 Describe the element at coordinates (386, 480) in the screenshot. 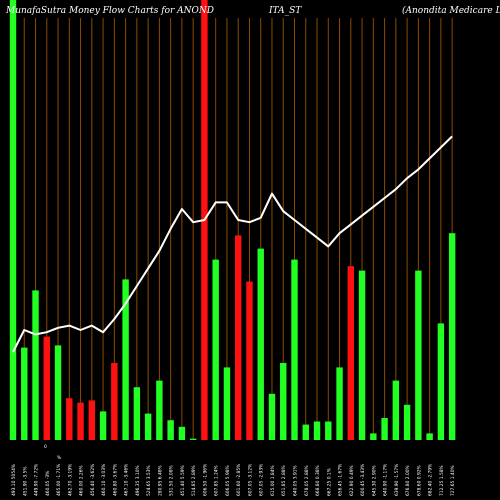

I see `x-tick-label: 640.90 -1.17%` at that location.